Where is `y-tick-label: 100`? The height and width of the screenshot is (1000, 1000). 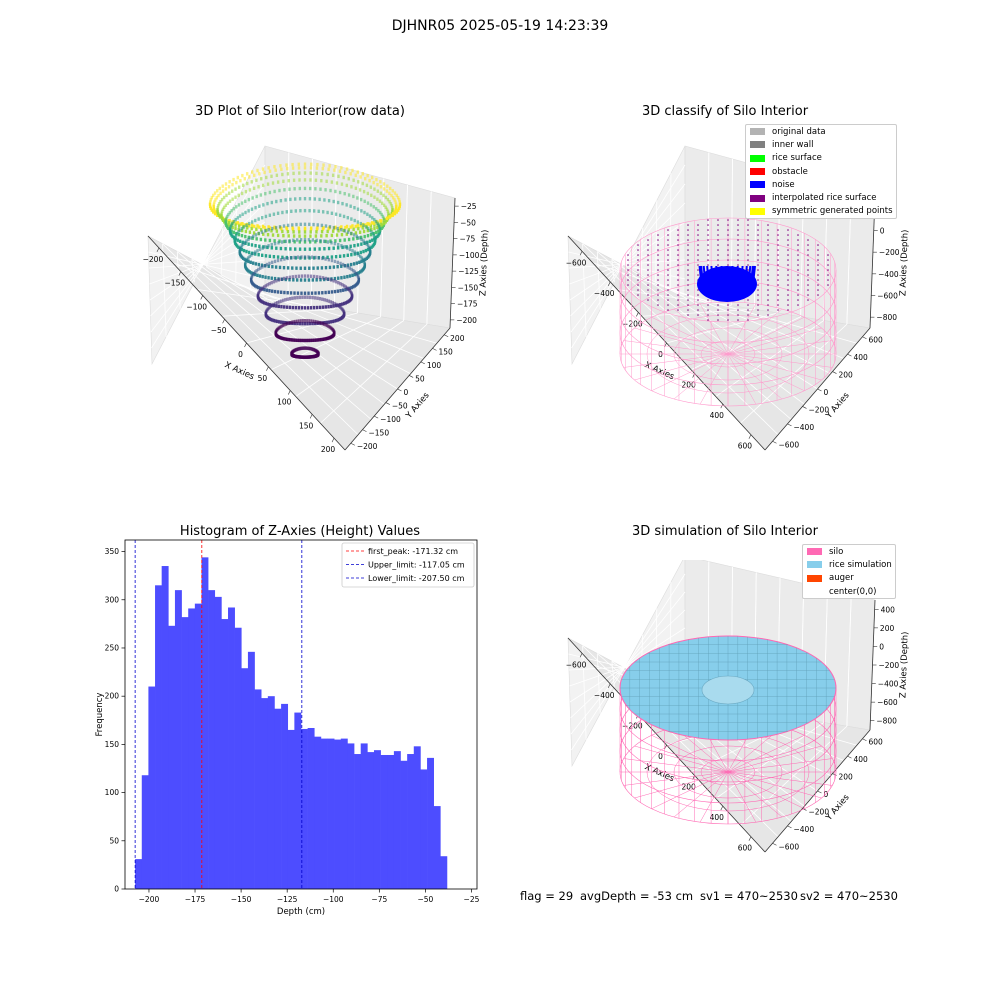 y-tick-label: 100 is located at coordinates (434, 365).